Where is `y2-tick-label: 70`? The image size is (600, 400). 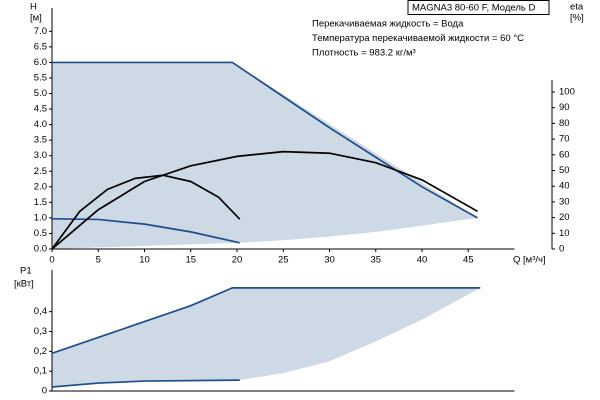
y2-tick-label: 70 is located at coordinates (564, 139).